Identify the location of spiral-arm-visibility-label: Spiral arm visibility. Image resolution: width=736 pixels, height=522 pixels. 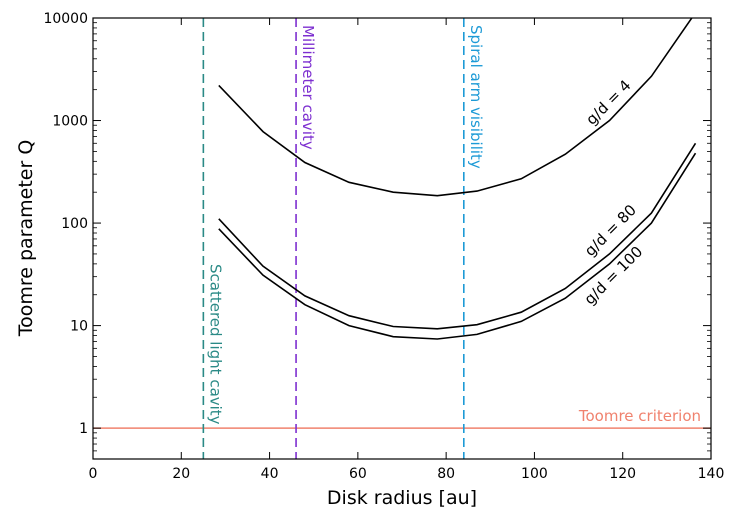
(476, 97).